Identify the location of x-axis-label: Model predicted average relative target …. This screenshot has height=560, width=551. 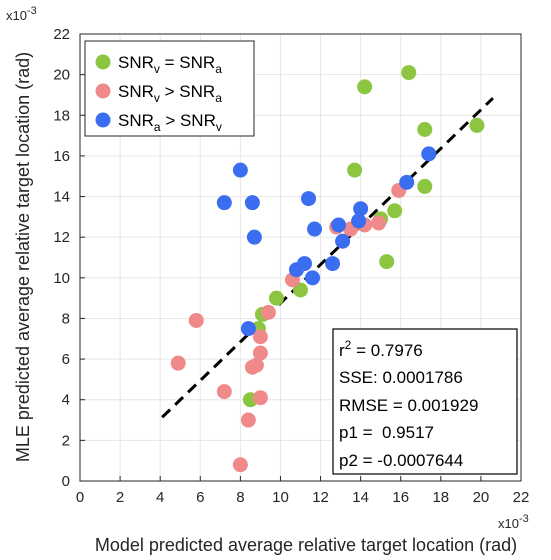
(306, 545).